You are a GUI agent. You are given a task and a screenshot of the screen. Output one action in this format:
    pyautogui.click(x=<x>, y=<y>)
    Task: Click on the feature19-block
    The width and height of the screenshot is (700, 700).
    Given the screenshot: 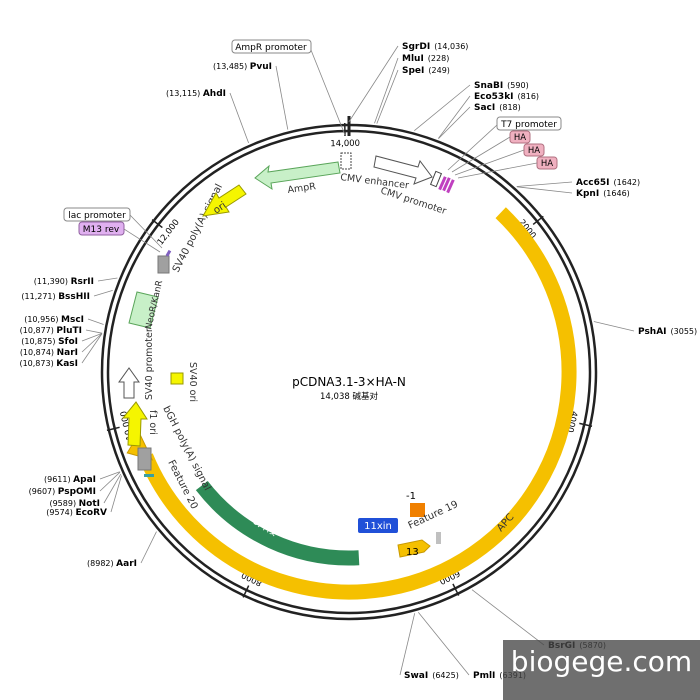 What is the action you would take?
    pyautogui.click(x=438, y=538)
    